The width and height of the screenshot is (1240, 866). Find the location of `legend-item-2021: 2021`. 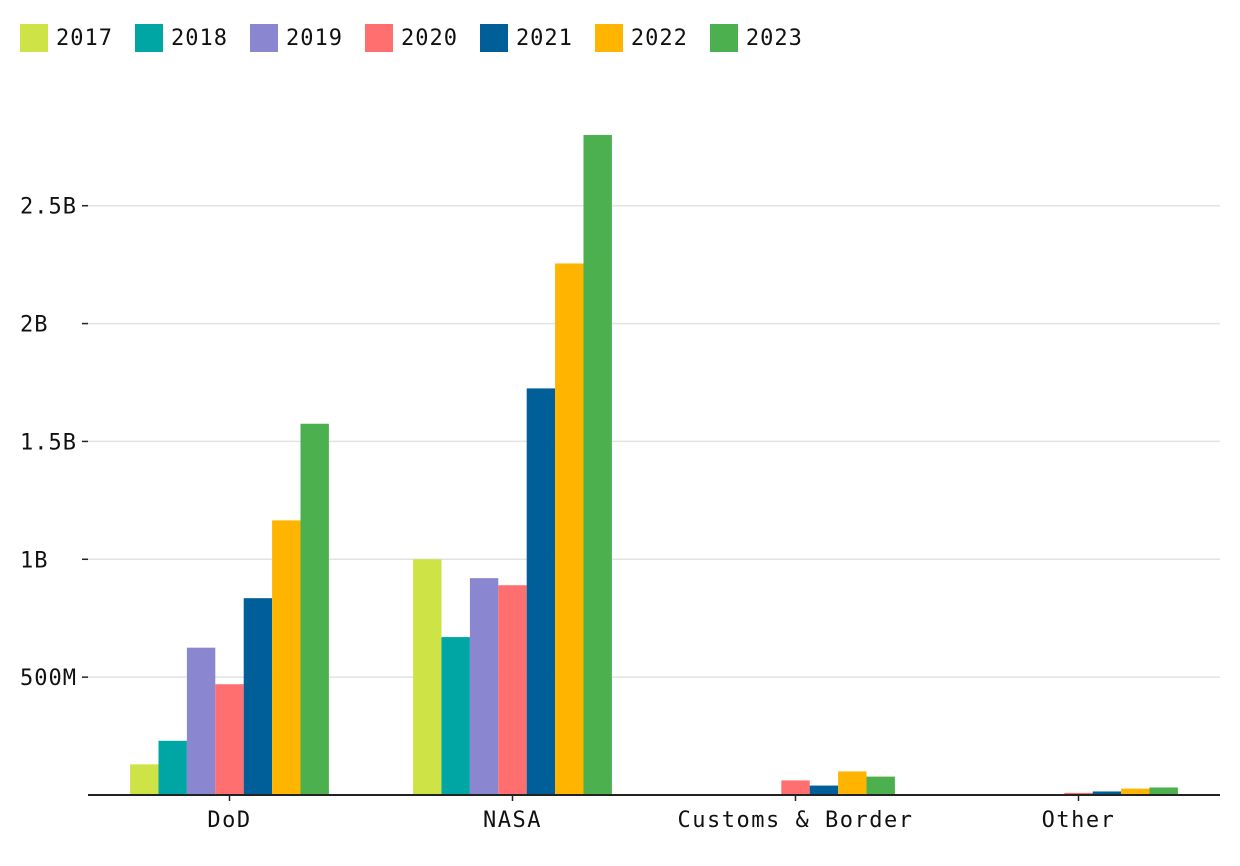

legend-item-2021: 2021 is located at coordinates (526, 38).